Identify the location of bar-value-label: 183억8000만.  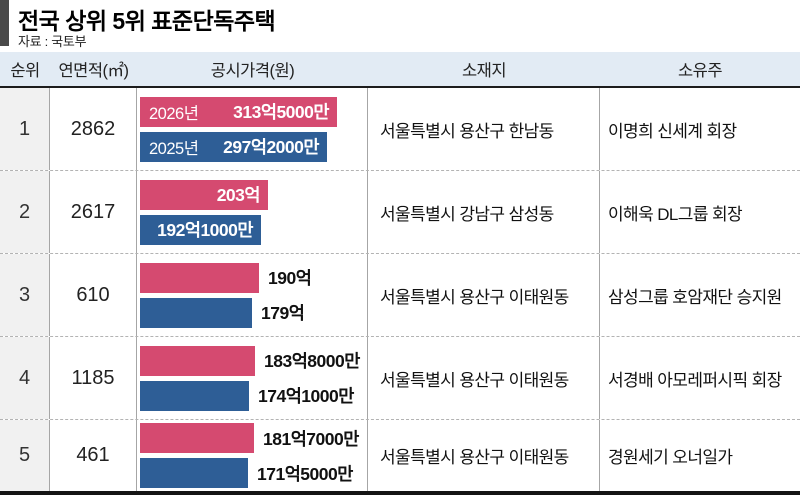
(312, 361).